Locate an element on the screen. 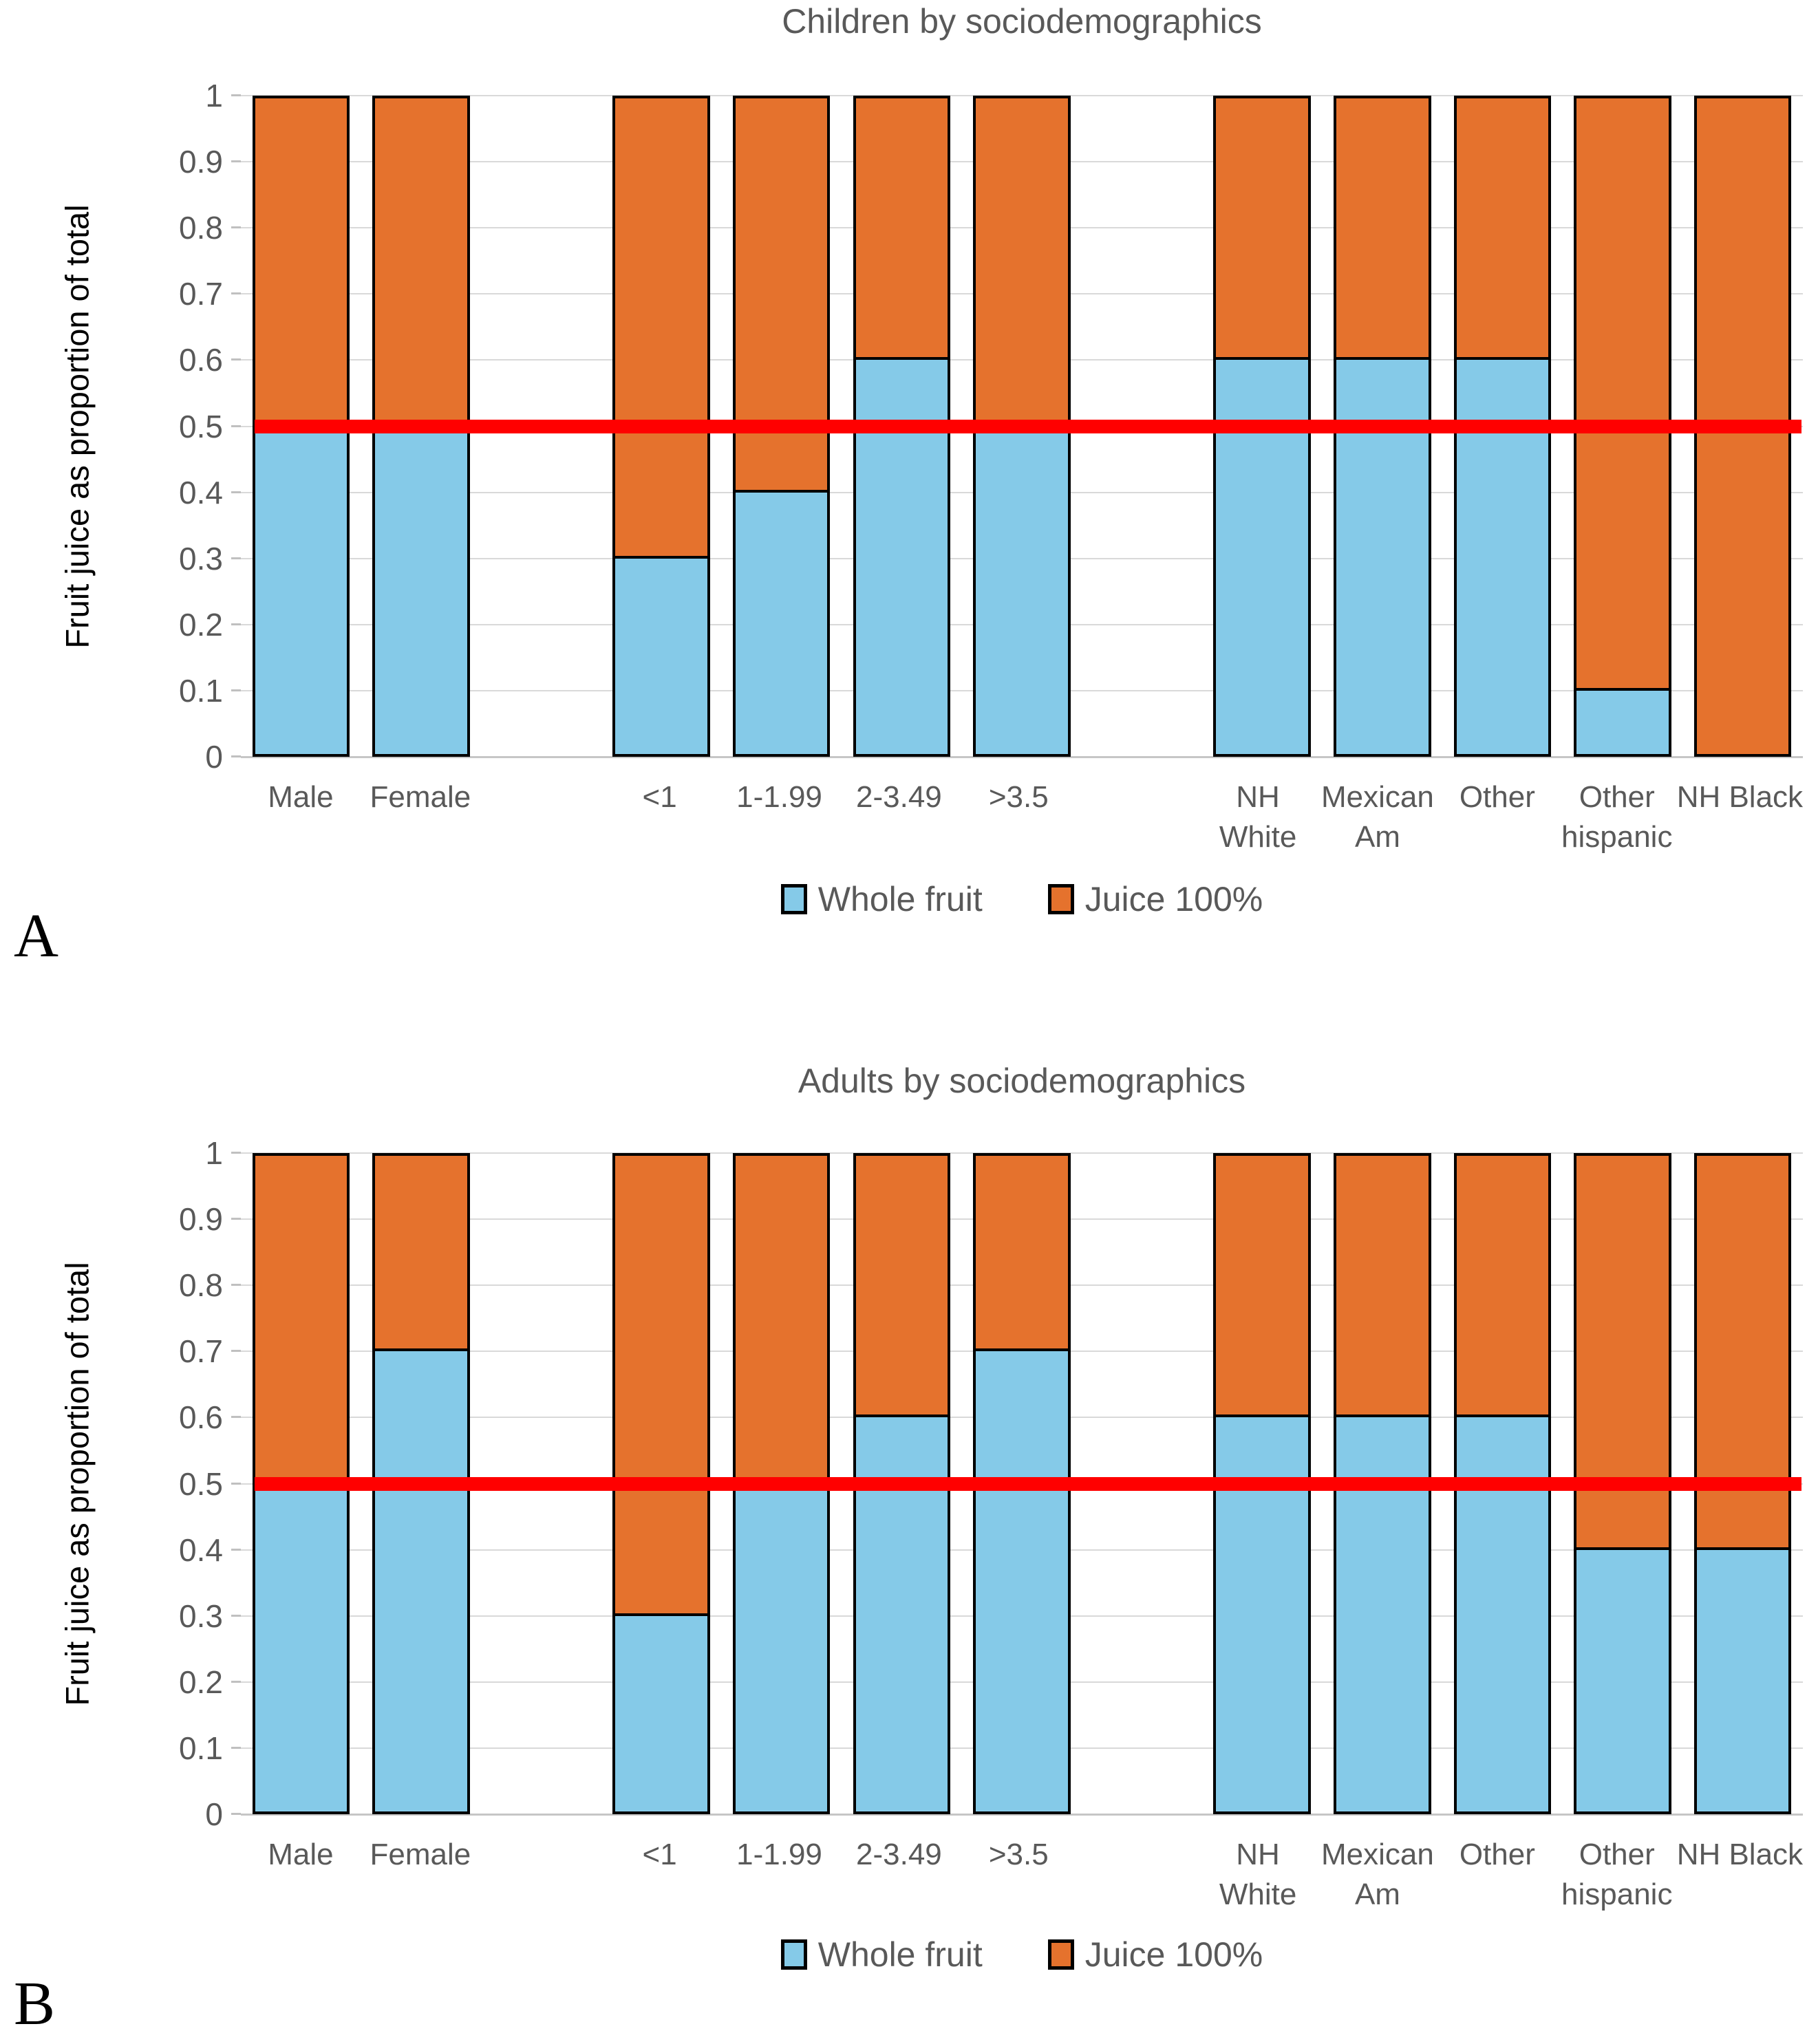 The height and width of the screenshot is (2044, 1807). x-axis-label: Other is located at coordinates (1497, 797).